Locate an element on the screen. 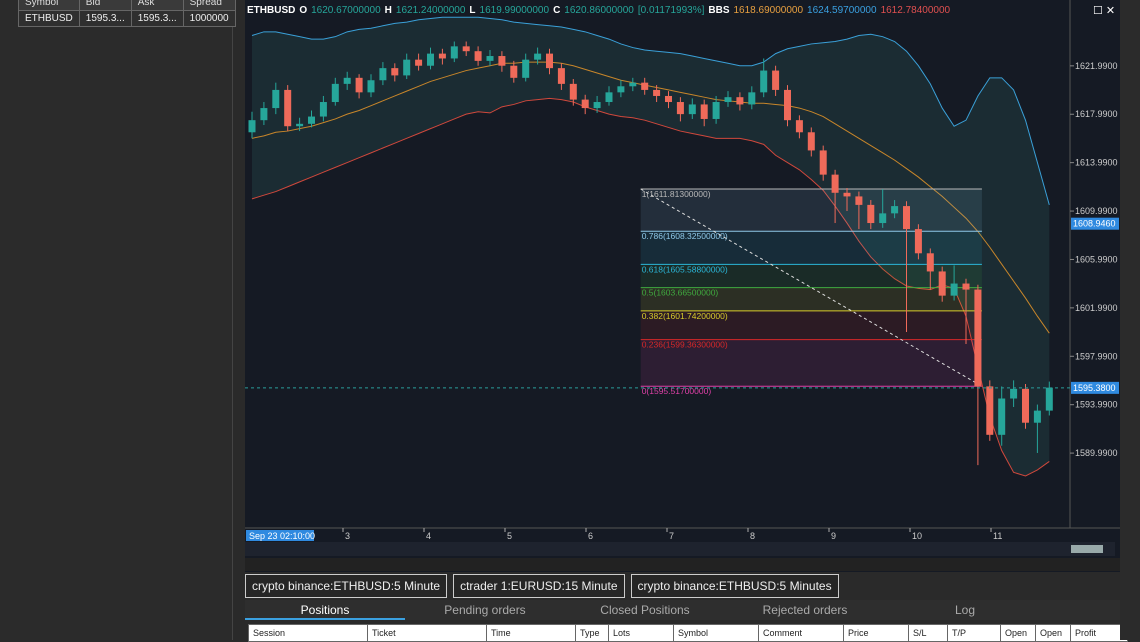 The width and height of the screenshot is (1140, 642). ohlc-label: O is located at coordinates (303, 10).